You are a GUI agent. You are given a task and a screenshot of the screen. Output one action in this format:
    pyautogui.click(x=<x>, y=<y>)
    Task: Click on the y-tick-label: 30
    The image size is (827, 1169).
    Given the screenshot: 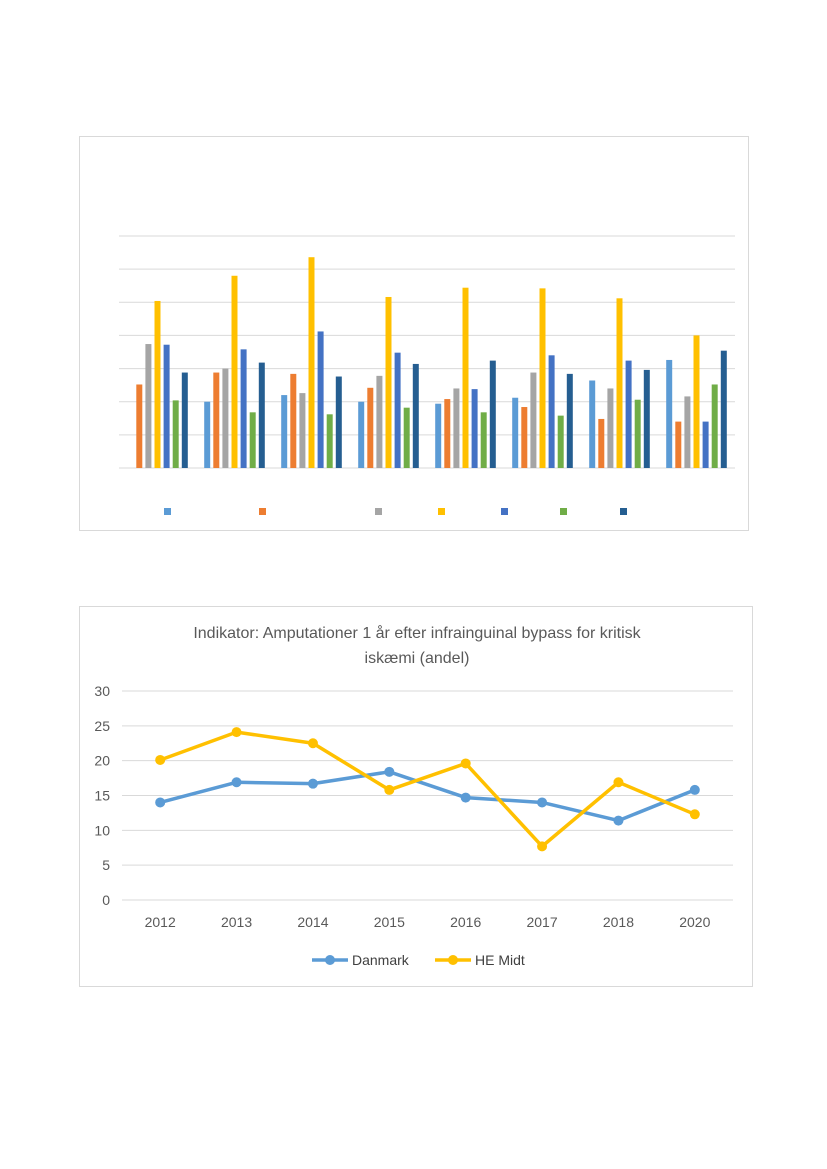 What is the action you would take?
    pyautogui.click(x=102, y=691)
    